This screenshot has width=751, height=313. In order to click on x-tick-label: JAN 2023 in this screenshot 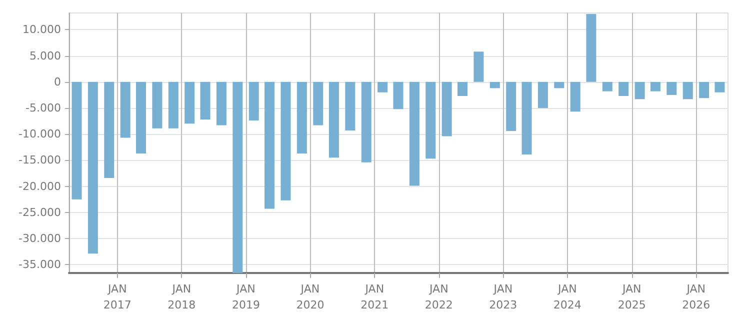, I will do `click(503, 297)`.